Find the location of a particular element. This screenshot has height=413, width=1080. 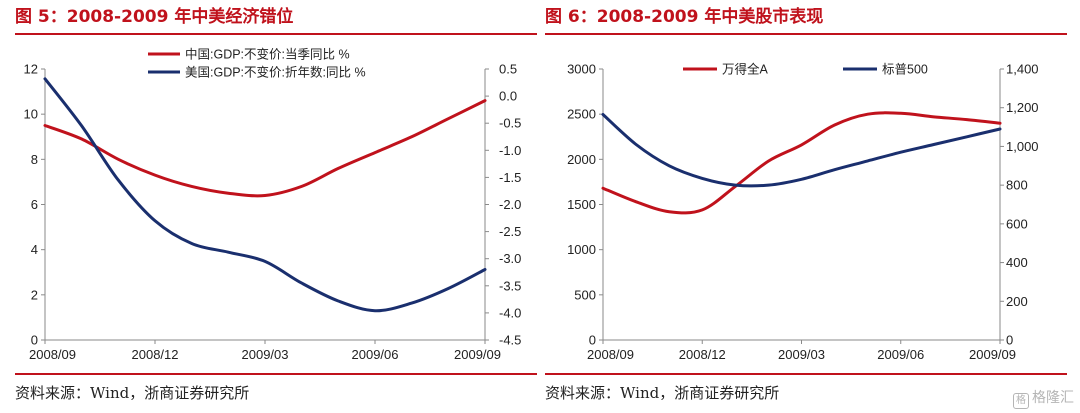

right-tick-label: 1,200 is located at coordinates (1022, 107).